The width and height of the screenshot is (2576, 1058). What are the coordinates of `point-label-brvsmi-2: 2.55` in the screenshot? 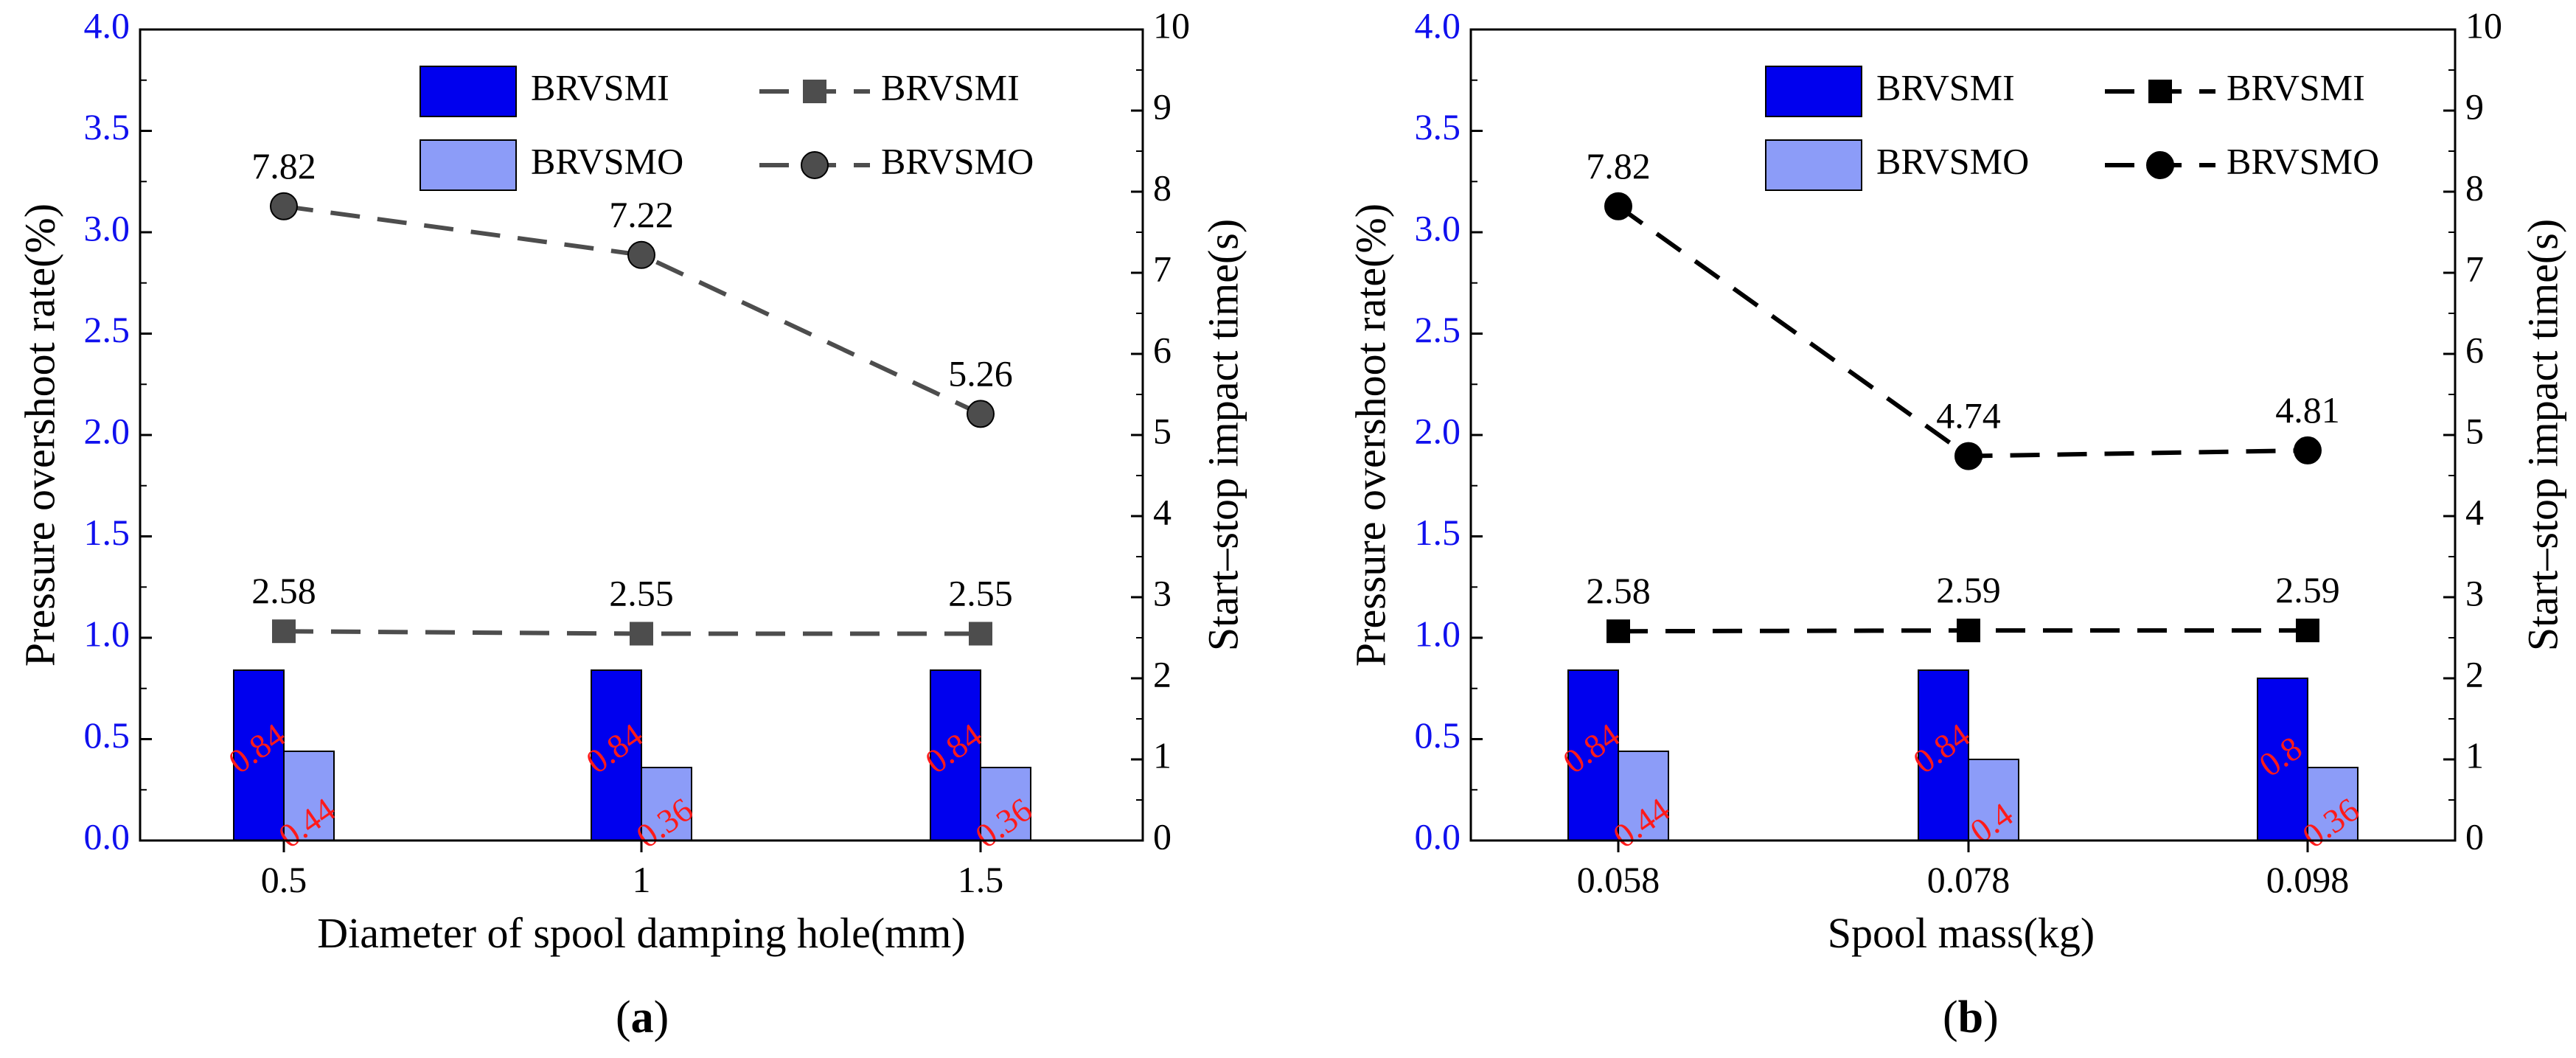 It's located at (981, 593).